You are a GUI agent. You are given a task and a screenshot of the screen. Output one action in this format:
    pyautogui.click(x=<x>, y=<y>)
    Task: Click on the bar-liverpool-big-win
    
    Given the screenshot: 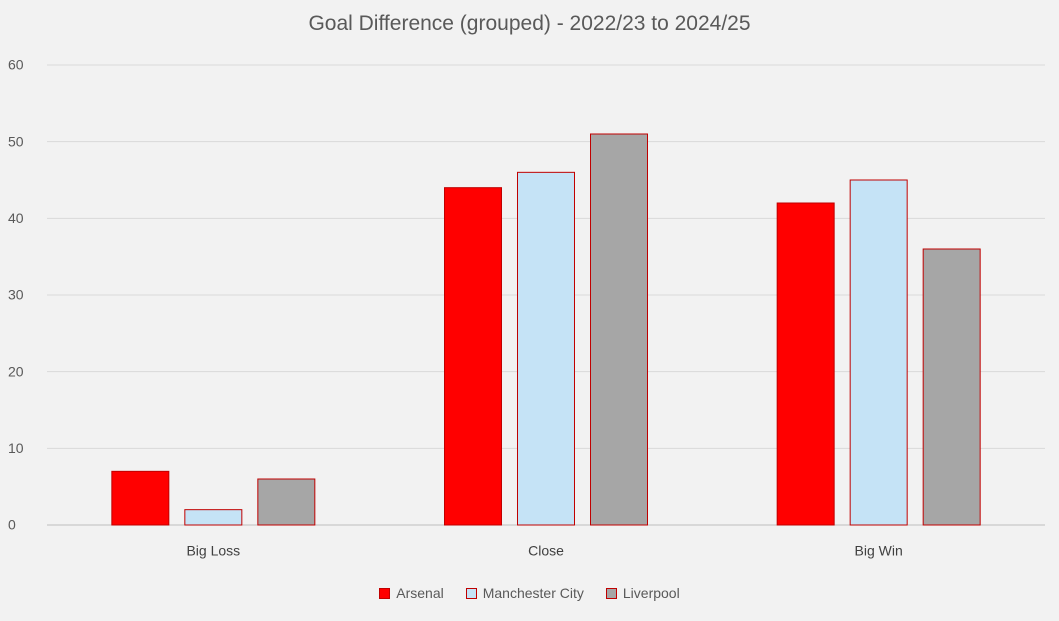 What is the action you would take?
    pyautogui.click(x=951, y=387)
    